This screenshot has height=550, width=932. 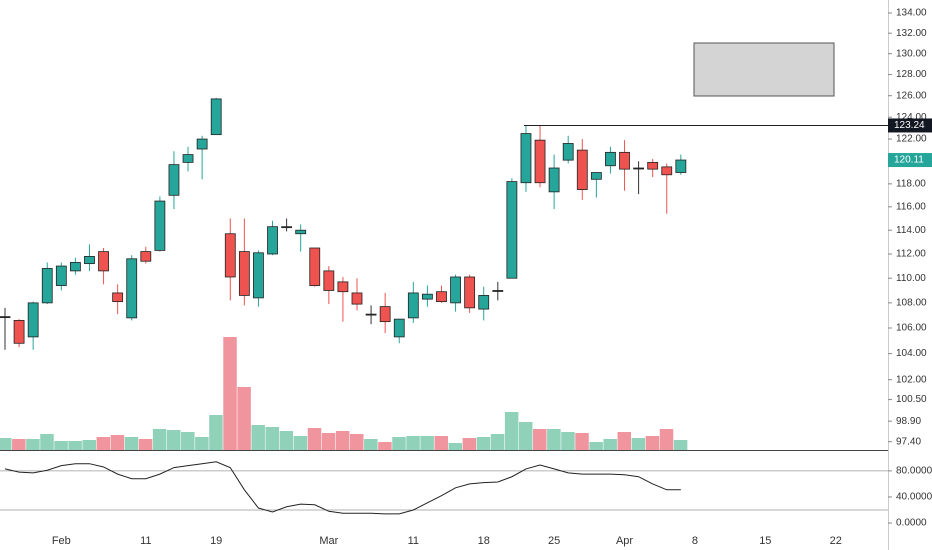 I want to click on y-tick-label: 112.00, so click(x=911, y=254).